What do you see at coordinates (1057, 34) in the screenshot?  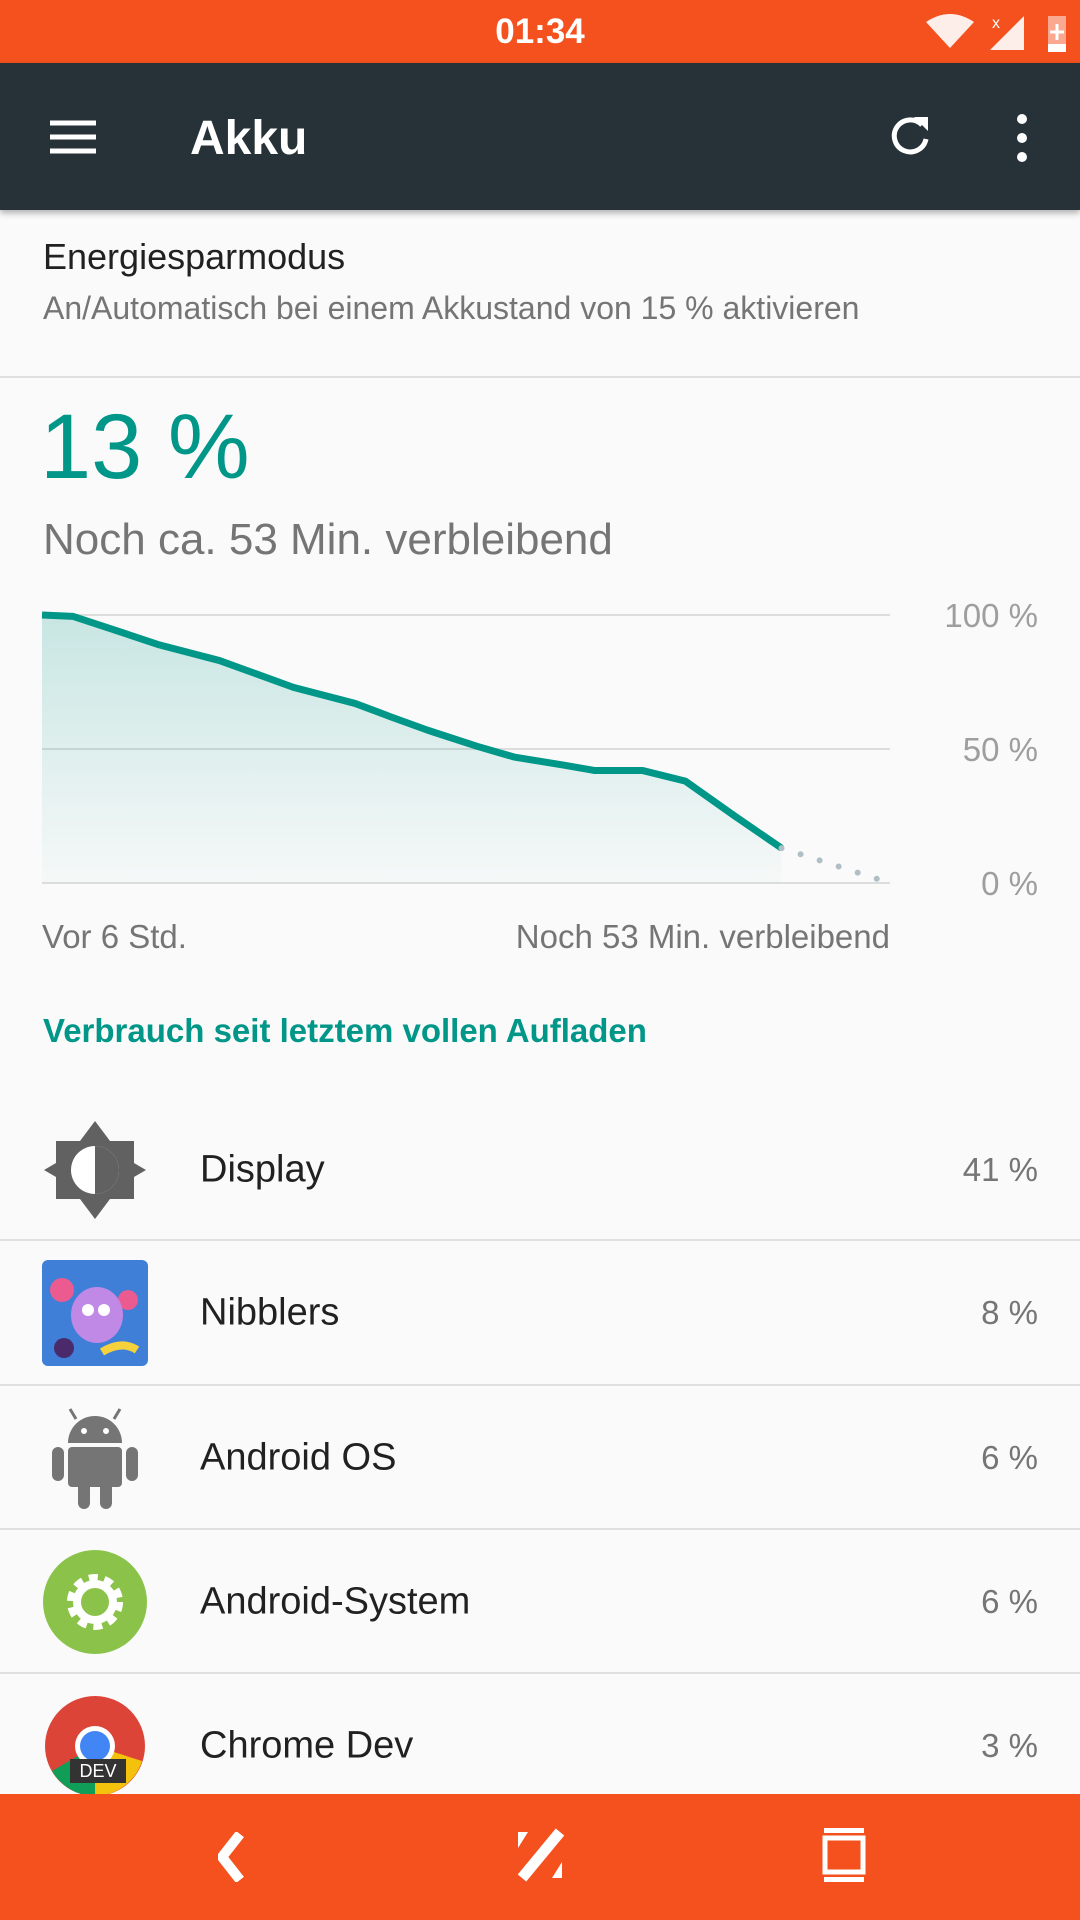 I see `battery-charging-icon` at bounding box center [1057, 34].